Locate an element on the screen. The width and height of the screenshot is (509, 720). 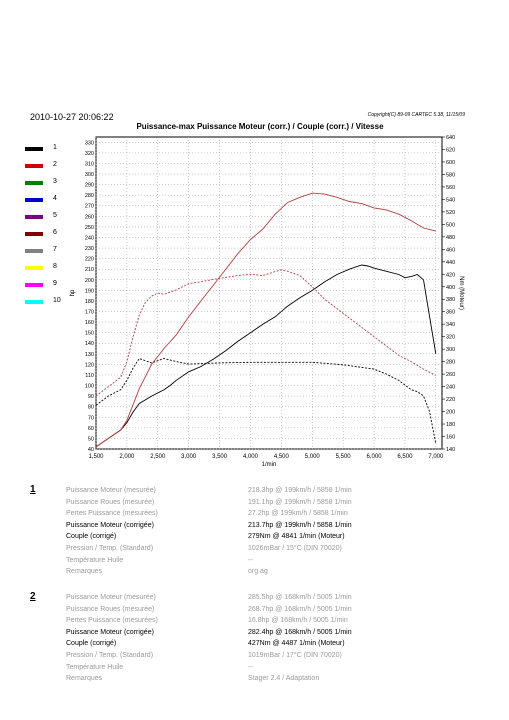
y-left-tick-label: 320 is located at coordinates (89, 154).